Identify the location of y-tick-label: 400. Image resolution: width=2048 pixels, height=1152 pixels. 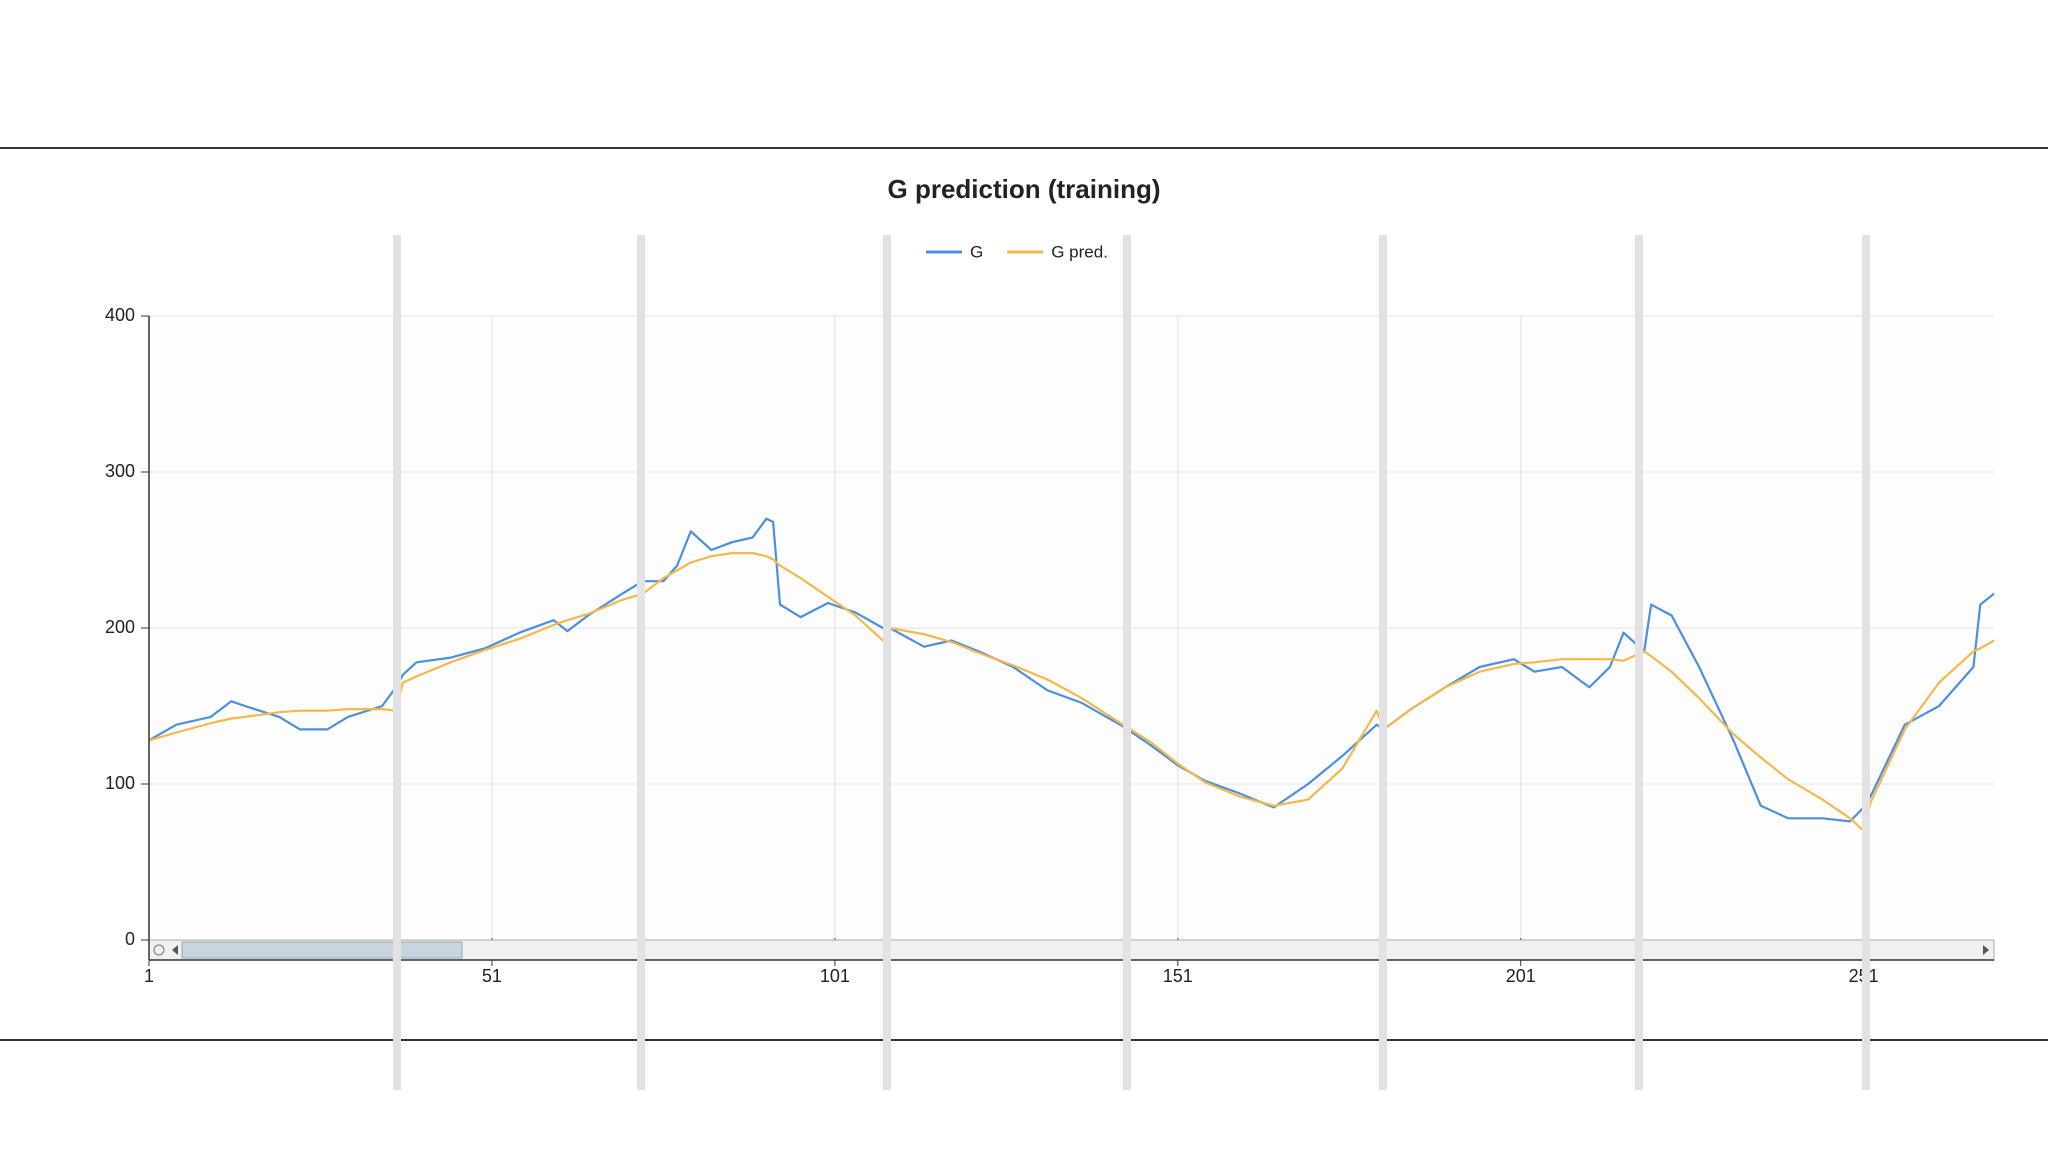
(120, 315).